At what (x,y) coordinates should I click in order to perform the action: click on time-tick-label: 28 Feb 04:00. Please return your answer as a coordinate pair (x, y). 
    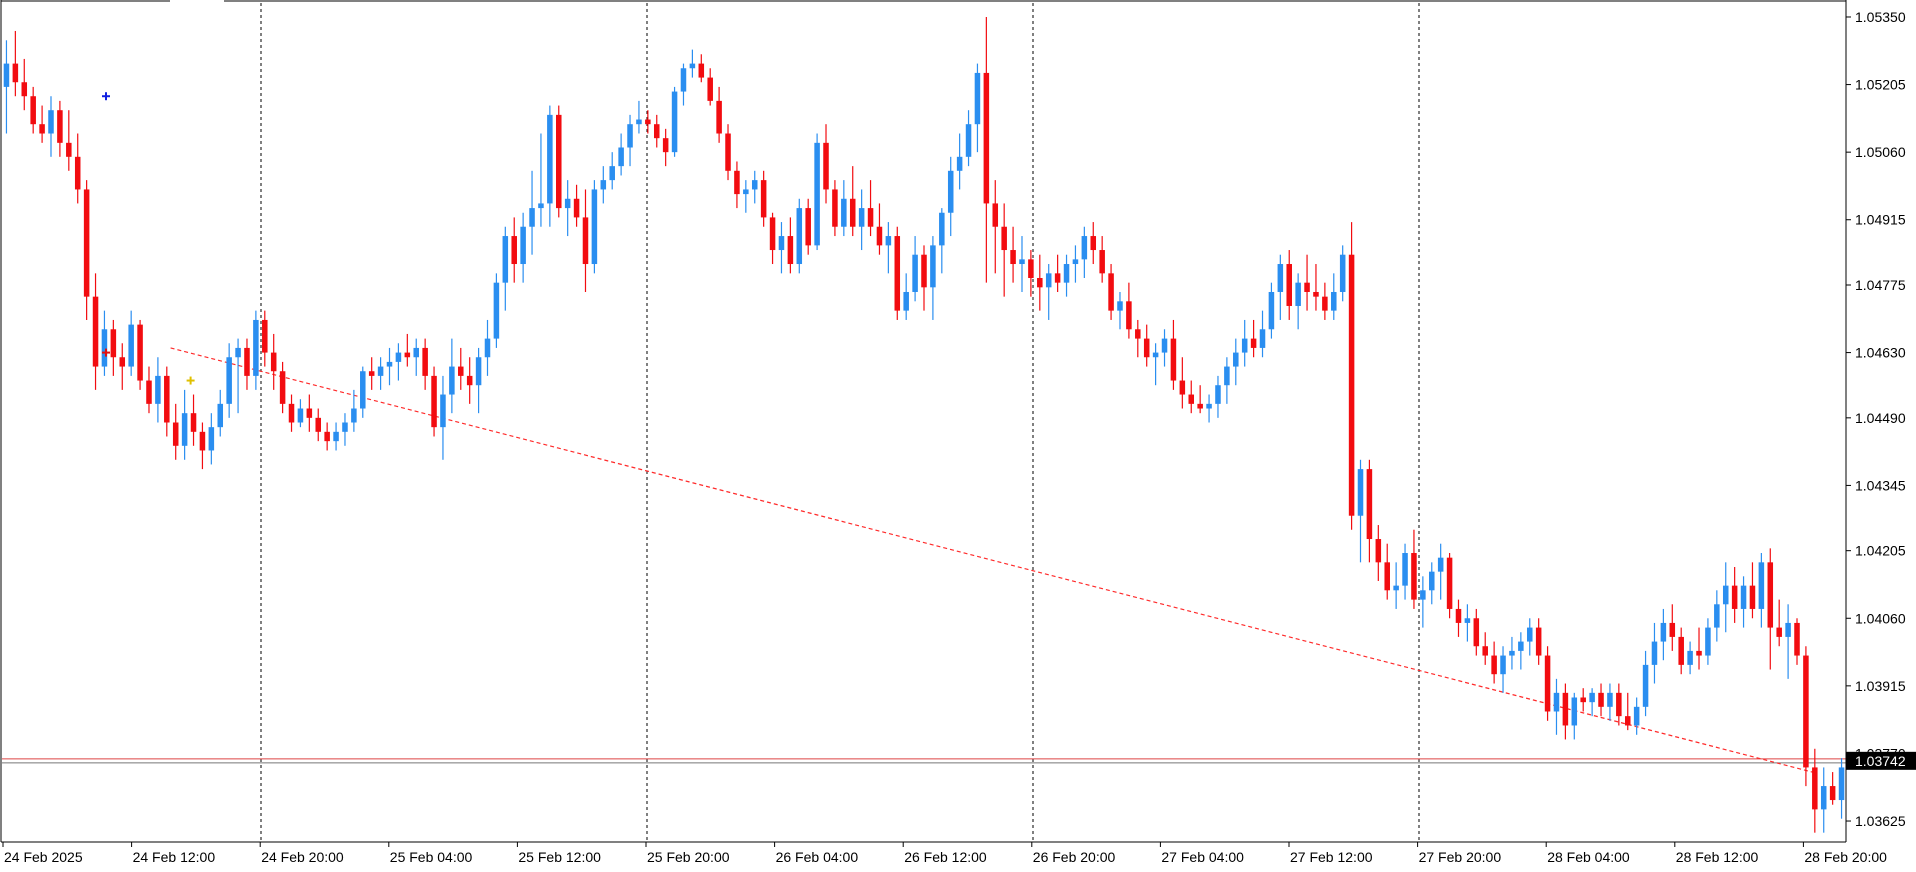
    Looking at the image, I should click on (1588, 857).